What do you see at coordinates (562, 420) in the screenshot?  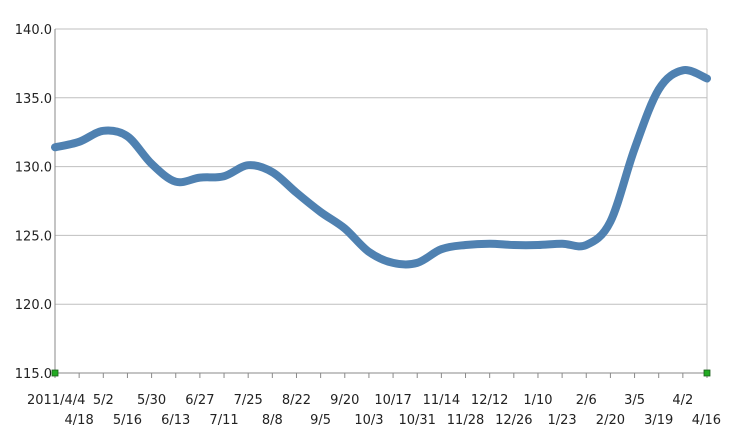 I see `x-tick-label: 1/23` at bounding box center [562, 420].